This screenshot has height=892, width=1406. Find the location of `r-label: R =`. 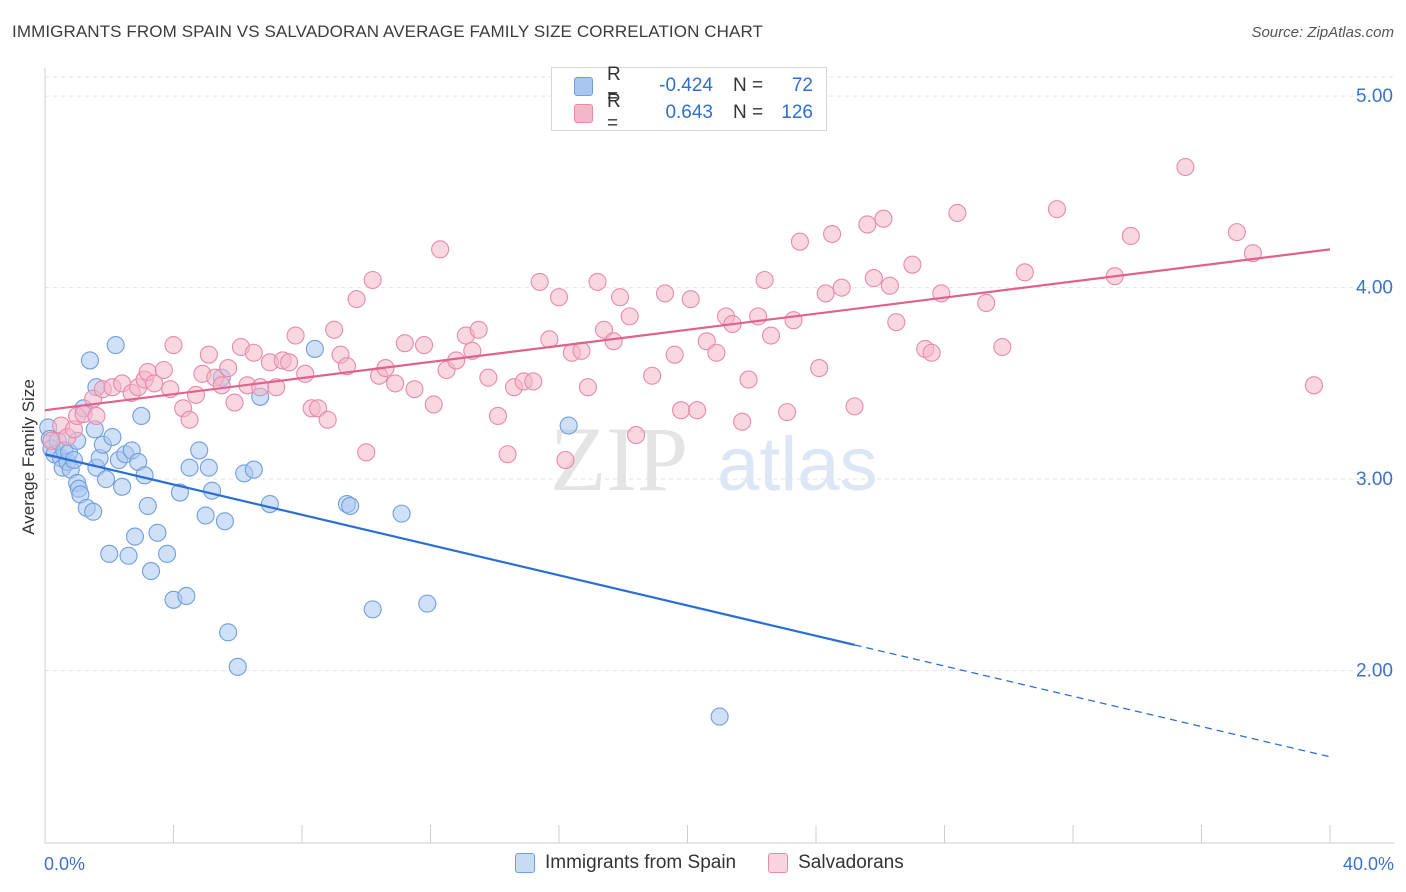

r-label: R = is located at coordinates (614, 112).